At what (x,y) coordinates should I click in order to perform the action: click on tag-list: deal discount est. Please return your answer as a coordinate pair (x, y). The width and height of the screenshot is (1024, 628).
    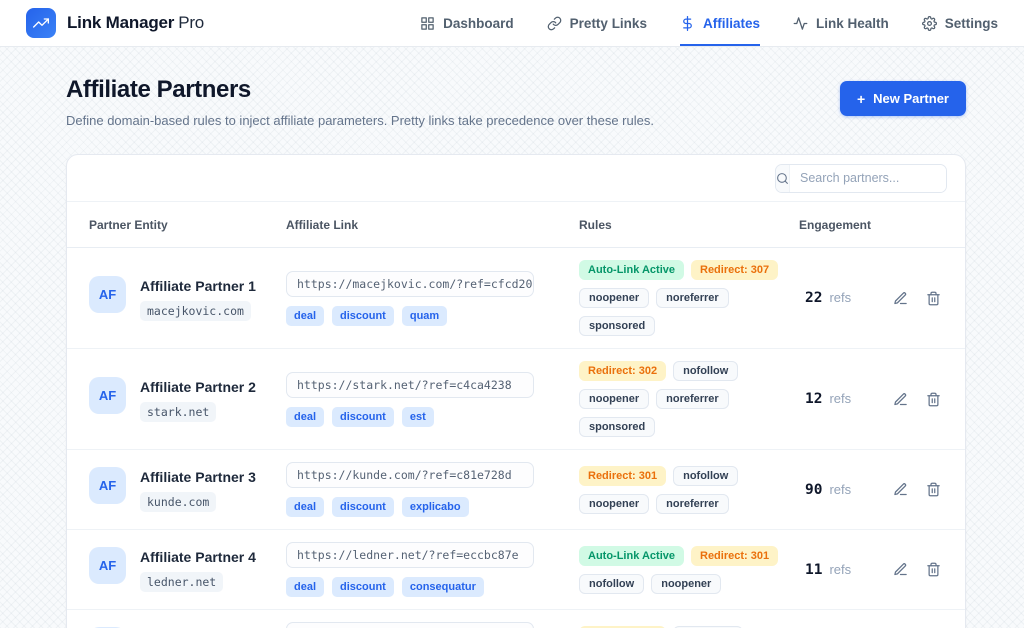
    Looking at the image, I should click on (432, 416).